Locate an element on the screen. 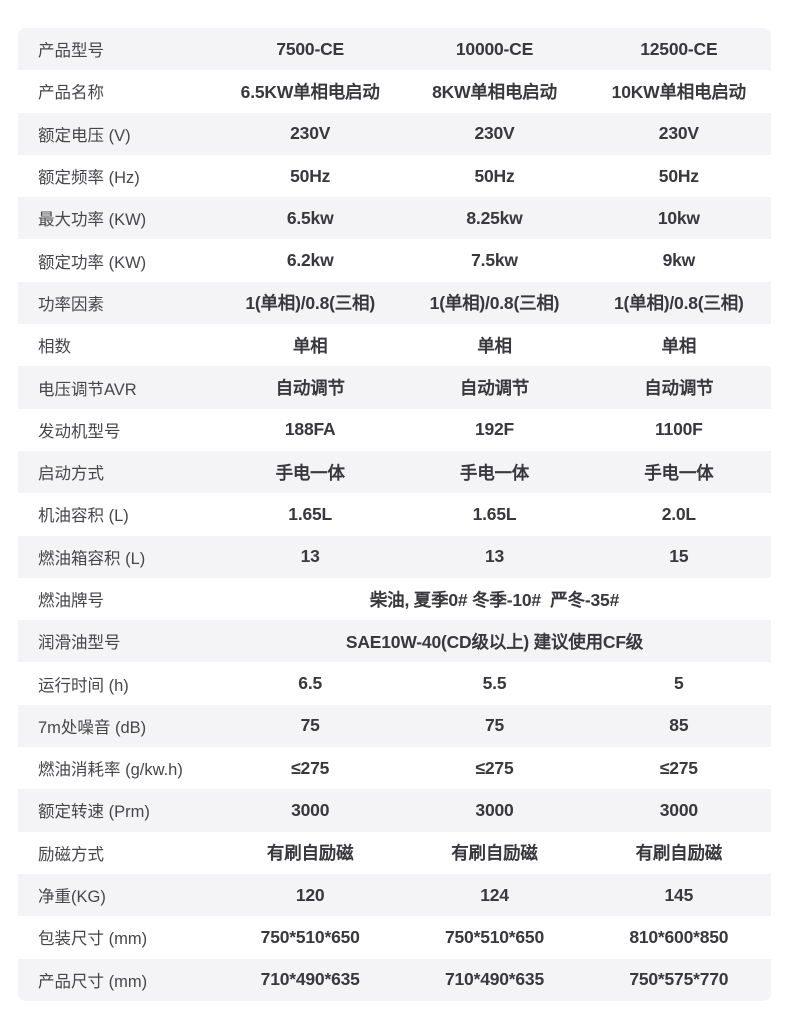  spec-row: 运行时间 (h) 6.5 5.5 5 is located at coordinates (394, 683).